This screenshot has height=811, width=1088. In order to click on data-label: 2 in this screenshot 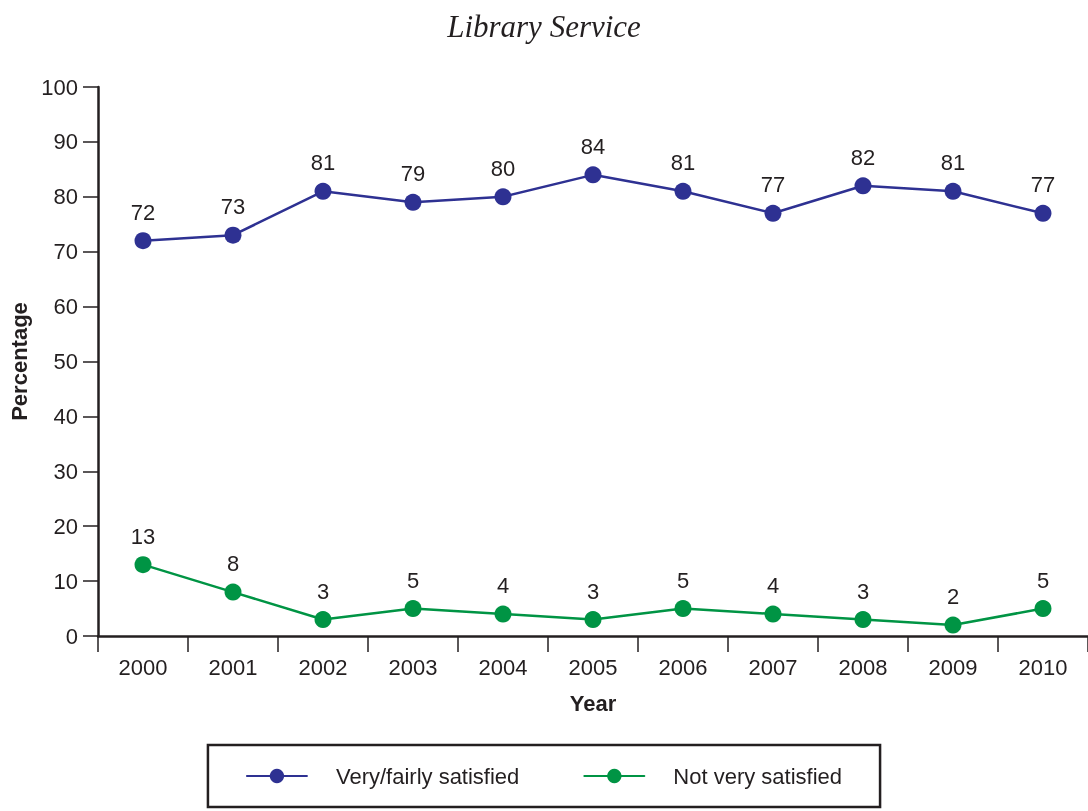, I will do `click(953, 597)`.